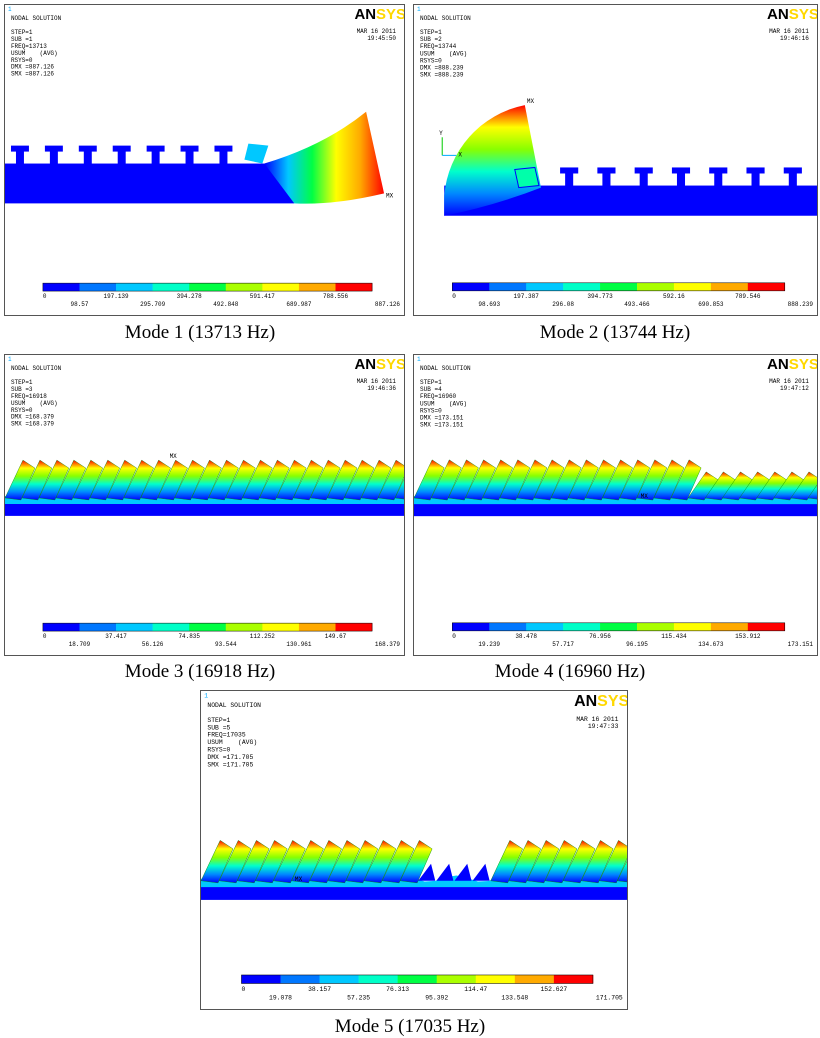  Describe the element at coordinates (263, 636) in the screenshot. I see `legend-label: 112.252` at that location.